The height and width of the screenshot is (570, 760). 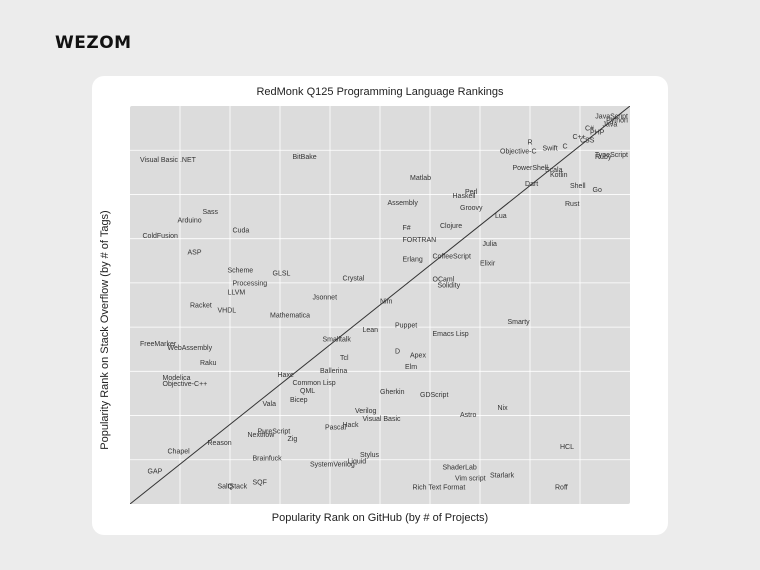 I want to click on point-label: GDScript, so click(x=434, y=395).